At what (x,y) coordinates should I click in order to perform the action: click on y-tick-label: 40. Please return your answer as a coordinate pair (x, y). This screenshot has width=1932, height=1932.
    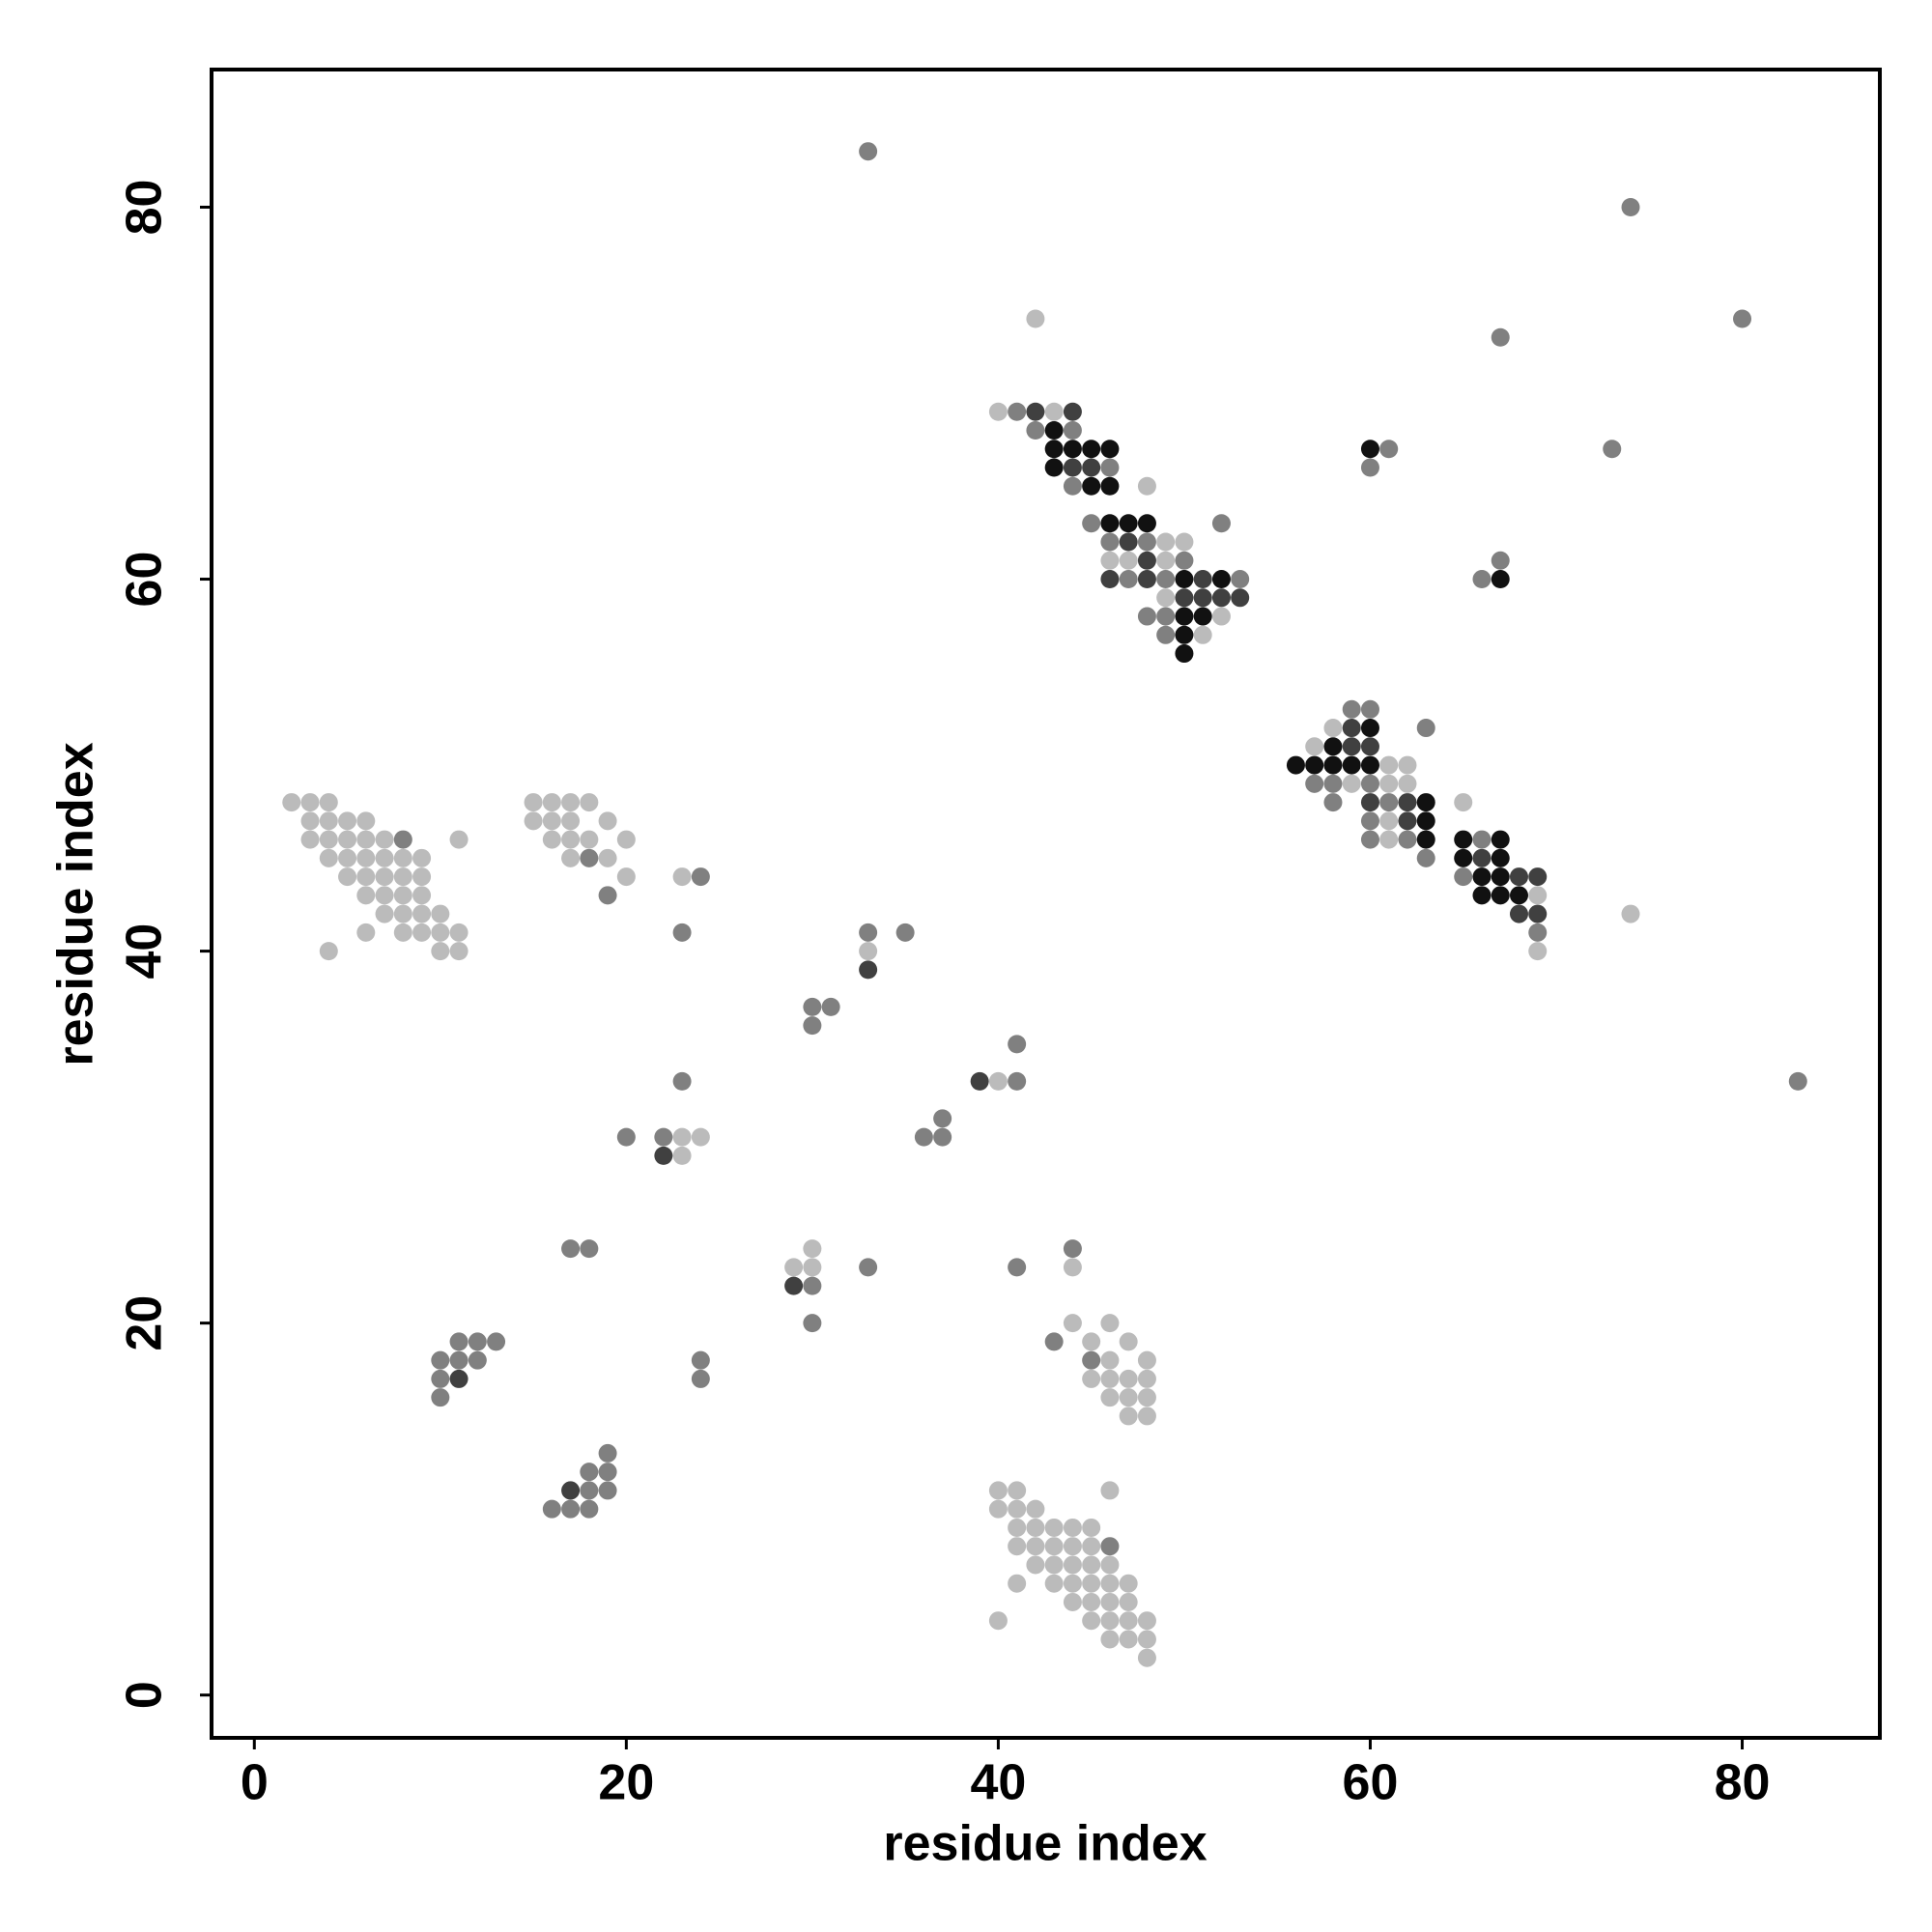
    Looking at the image, I should click on (145, 951).